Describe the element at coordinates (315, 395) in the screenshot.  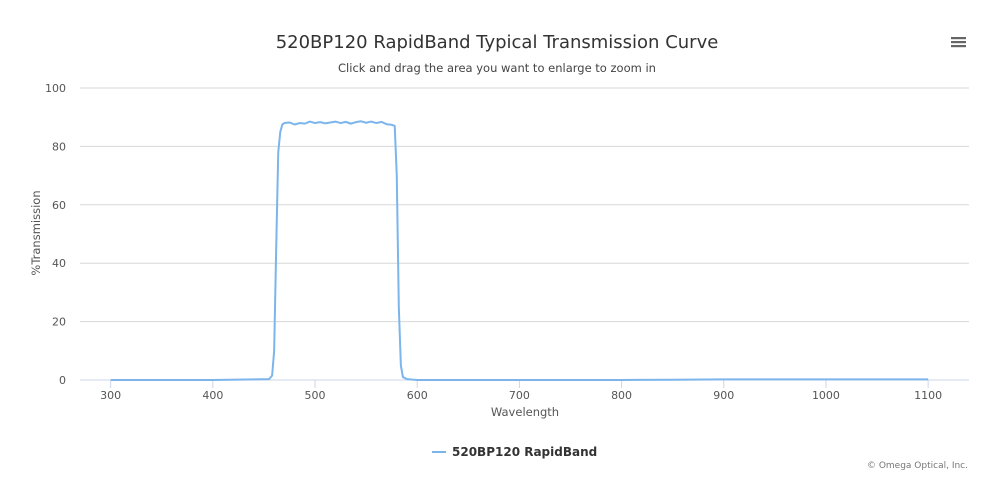
I see `x-tick-label: 500` at that location.